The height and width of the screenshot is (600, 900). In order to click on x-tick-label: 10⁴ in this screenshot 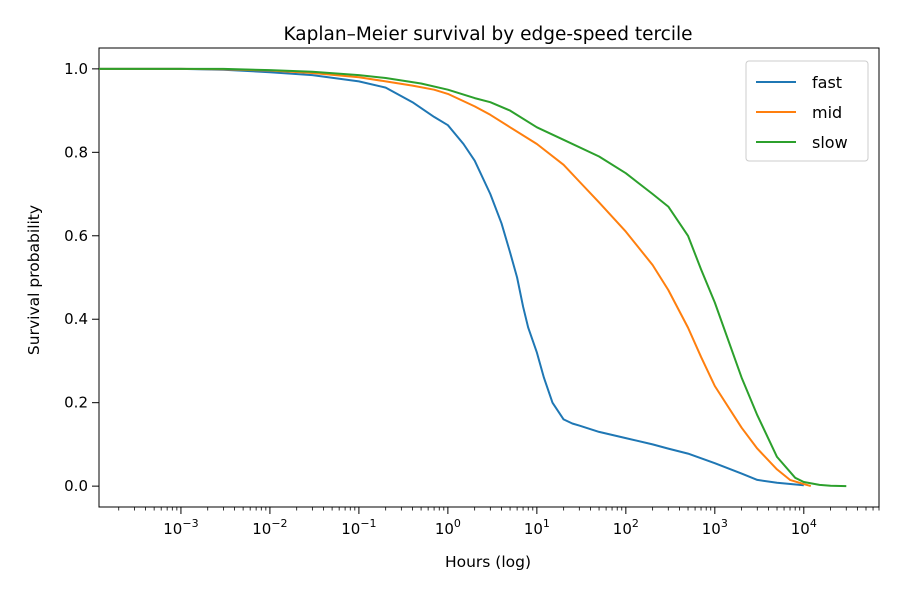, I will do `click(804, 527)`.